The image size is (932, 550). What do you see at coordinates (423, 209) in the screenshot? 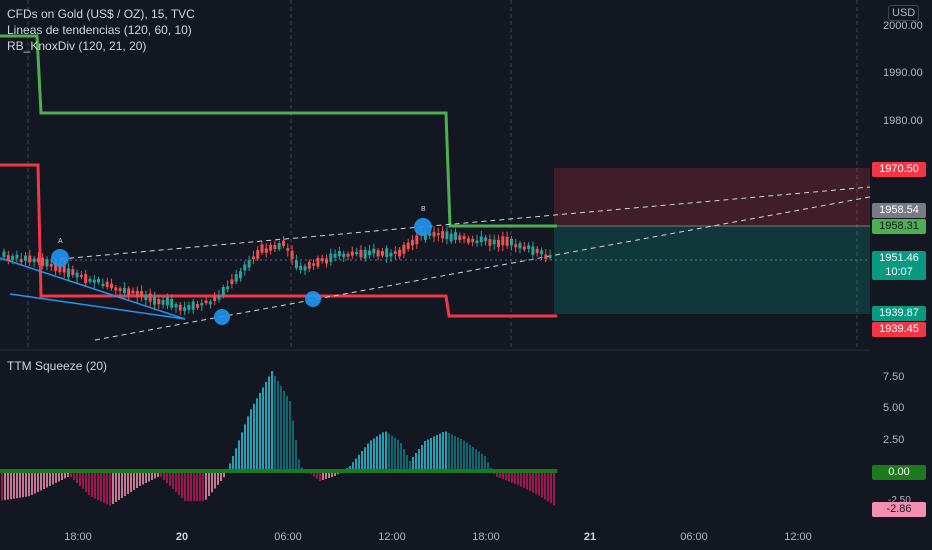
I see `point-label-b: B` at bounding box center [423, 209].